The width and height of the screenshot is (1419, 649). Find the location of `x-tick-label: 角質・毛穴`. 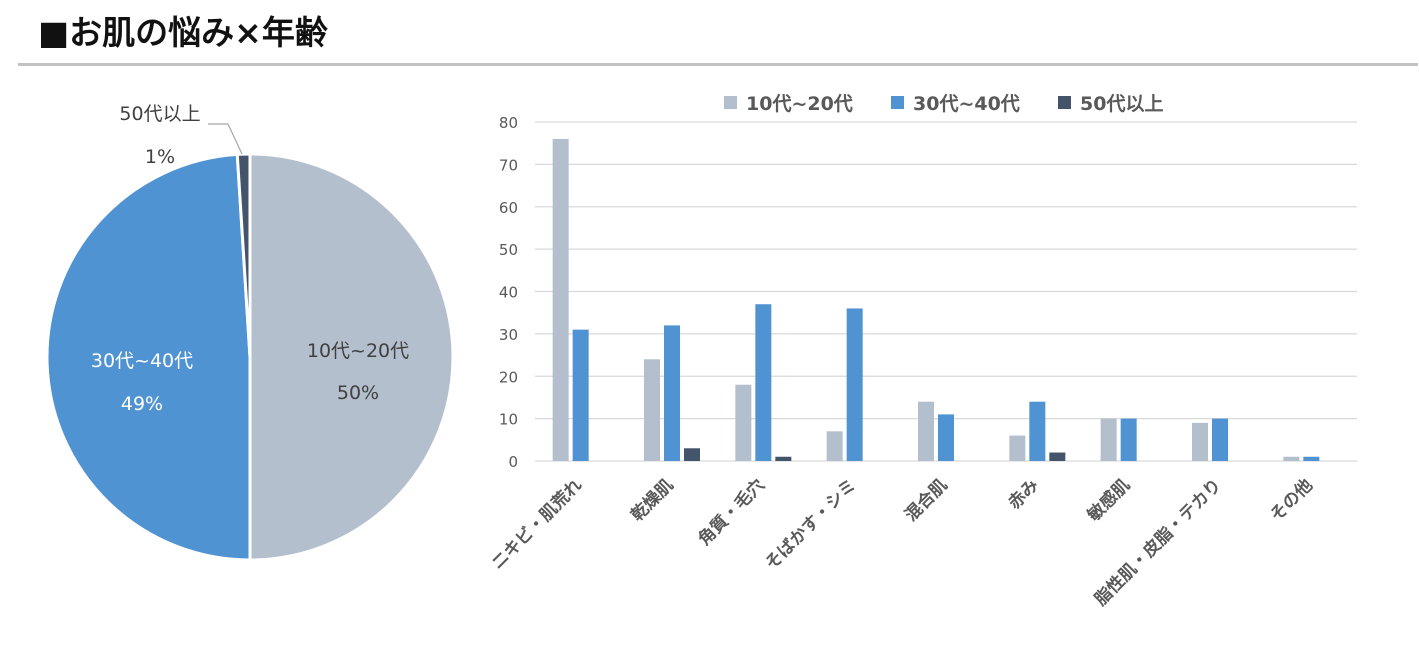

x-tick-label: 角質・毛穴 is located at coordinates (731, 512).